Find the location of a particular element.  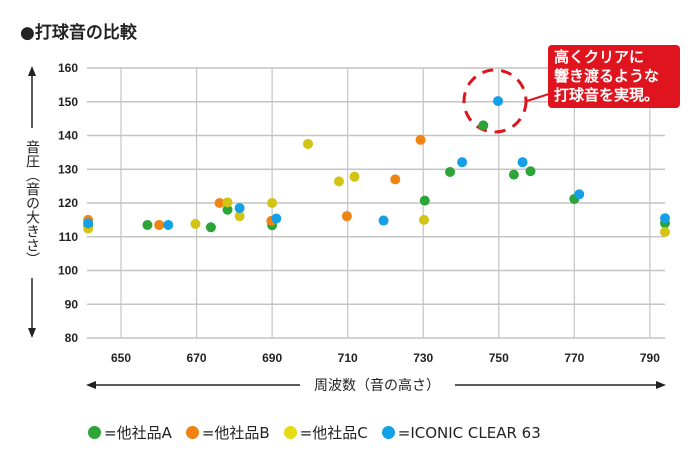

annotation-line: 響き渡るような is located at coordinates (607, 76).